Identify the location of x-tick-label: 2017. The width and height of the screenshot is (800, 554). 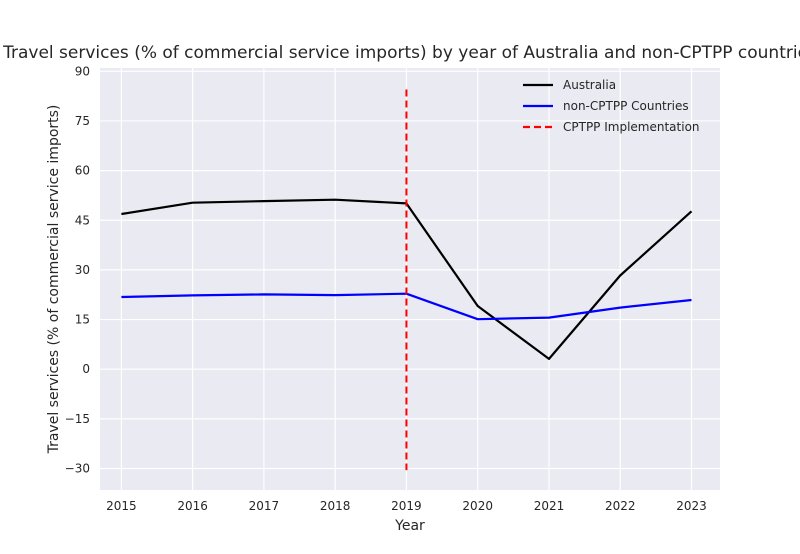
(264, 506).